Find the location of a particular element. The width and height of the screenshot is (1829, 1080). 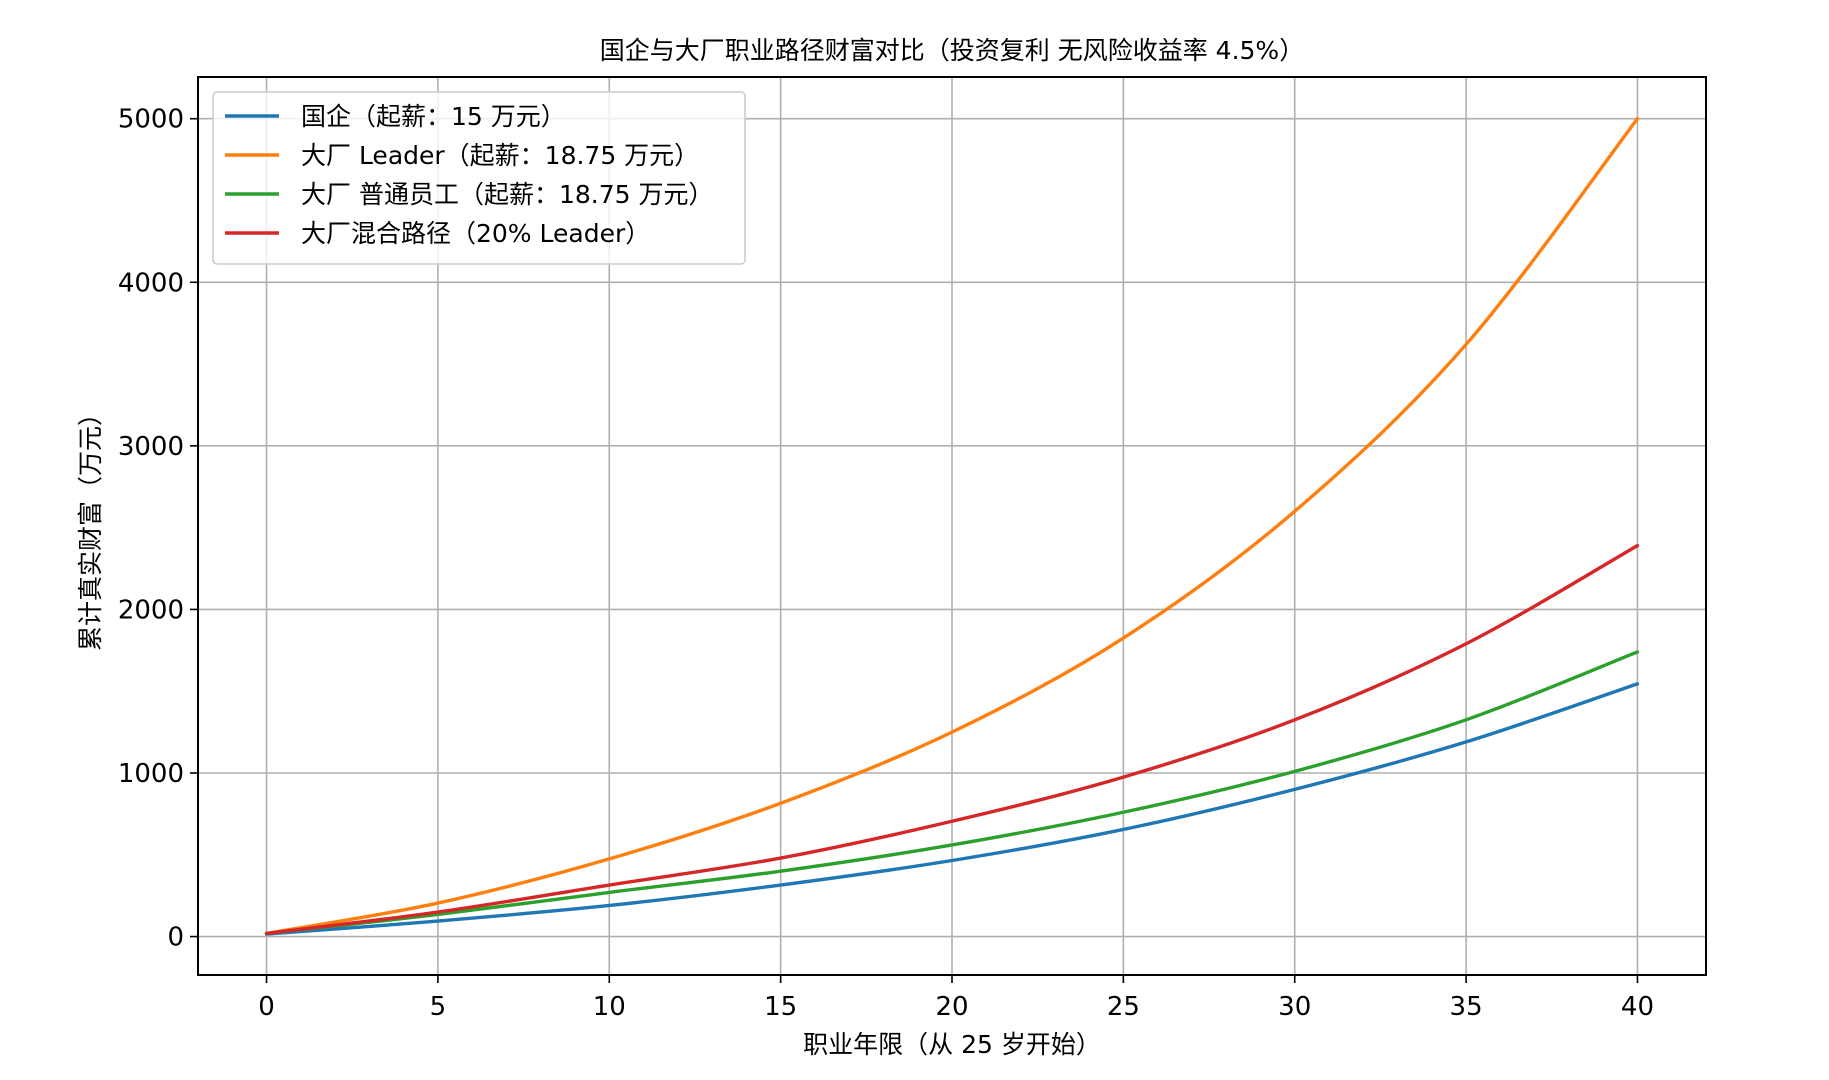

legend-box is located at coordinates (479, 178).